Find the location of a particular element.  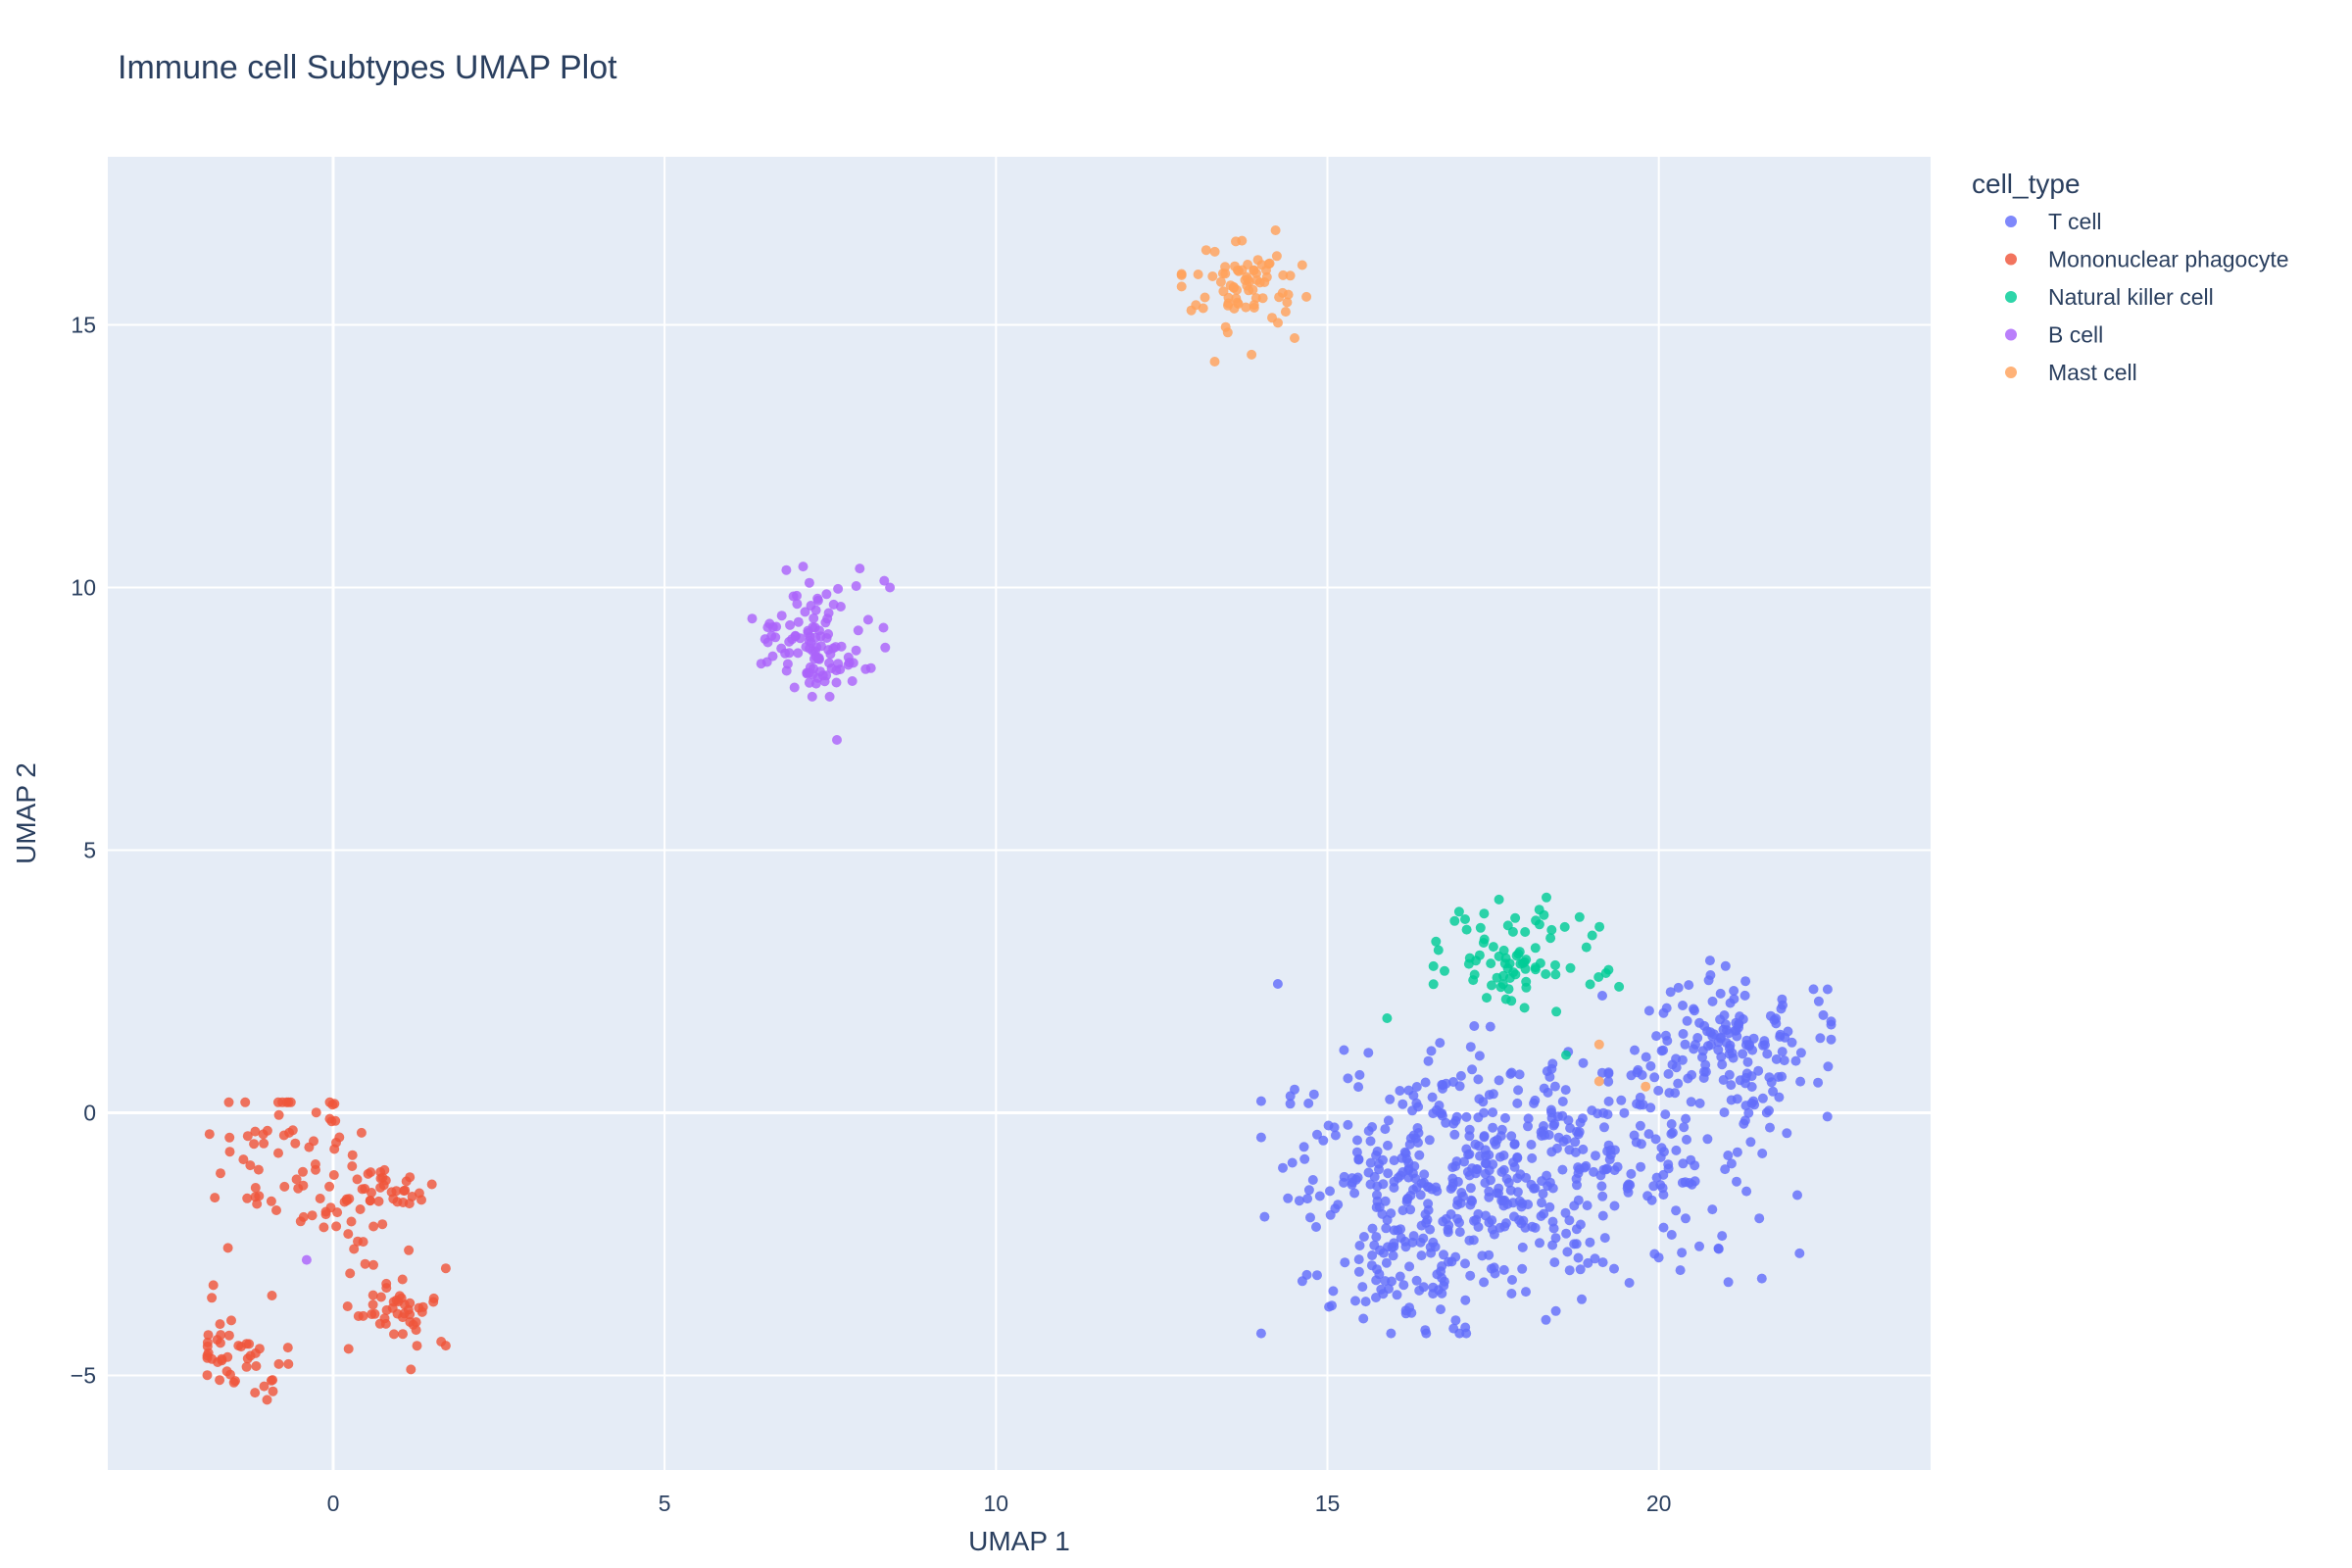

y-tick-label: 15 is located at coordinates (83, 325).